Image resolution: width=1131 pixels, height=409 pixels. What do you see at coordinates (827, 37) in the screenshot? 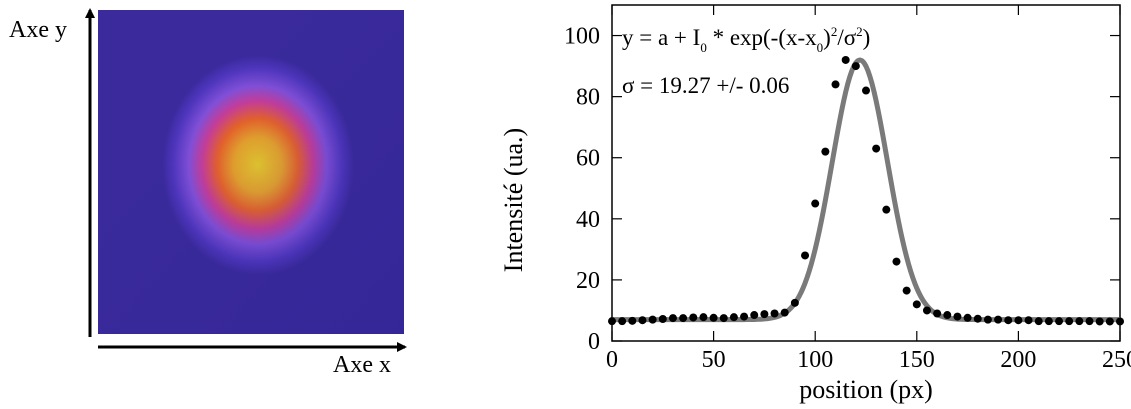
I see `formula-close: )` at bounding box center [827, 37].